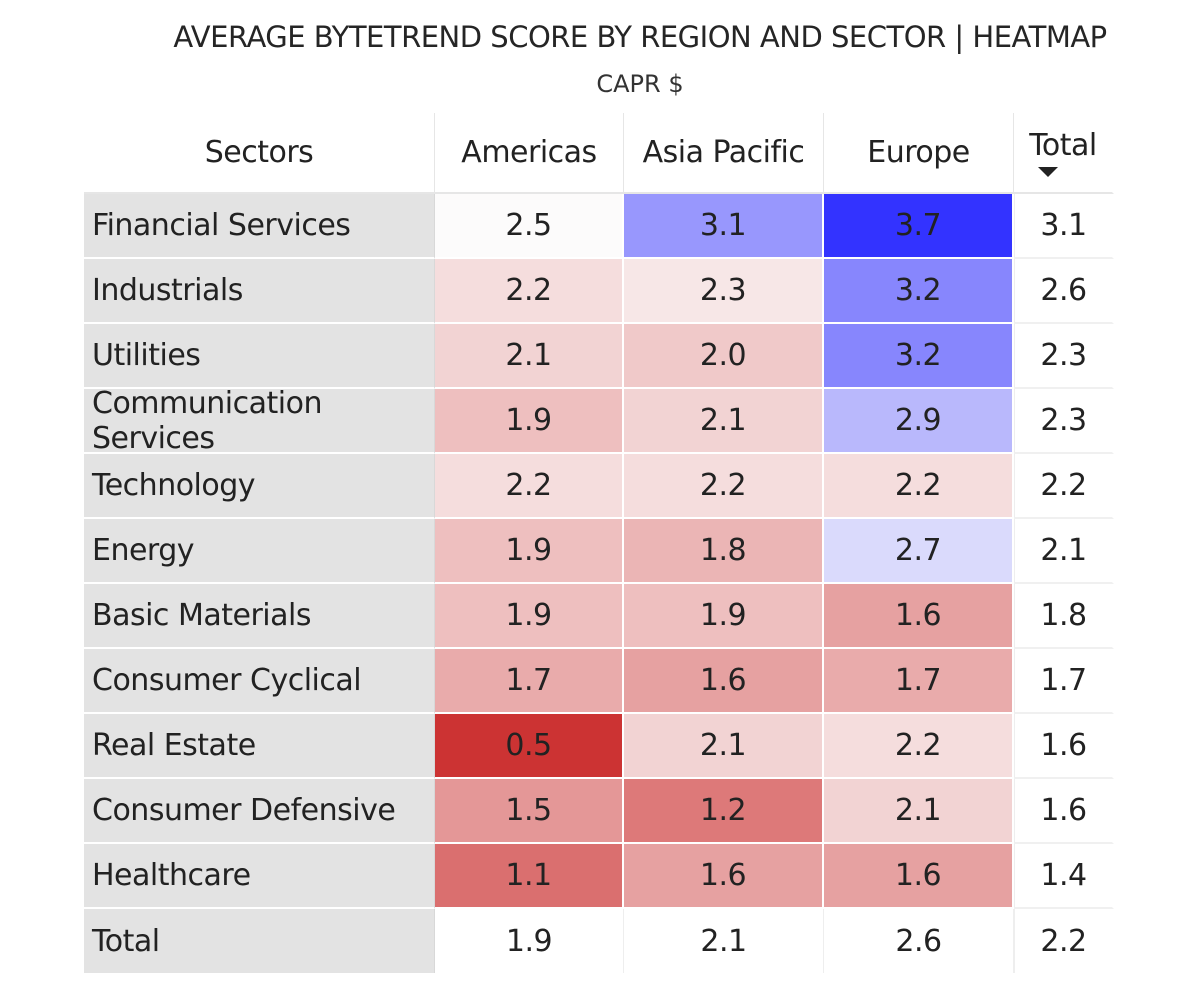 The height and width of the screenshot is (1007, 1200). I want to click on row-label: Energy, so click(259, 551).